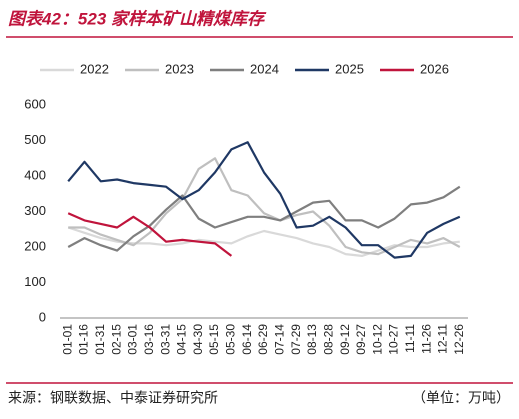  I want to click on x-tick-label: 09-27, so click(361, 339).